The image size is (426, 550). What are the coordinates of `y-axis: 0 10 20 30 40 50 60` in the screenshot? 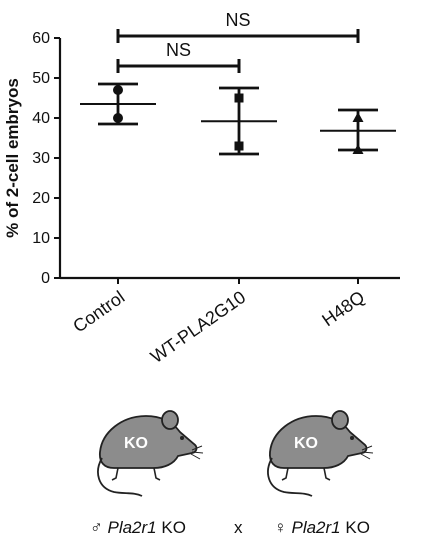 It's located at (47, 158).